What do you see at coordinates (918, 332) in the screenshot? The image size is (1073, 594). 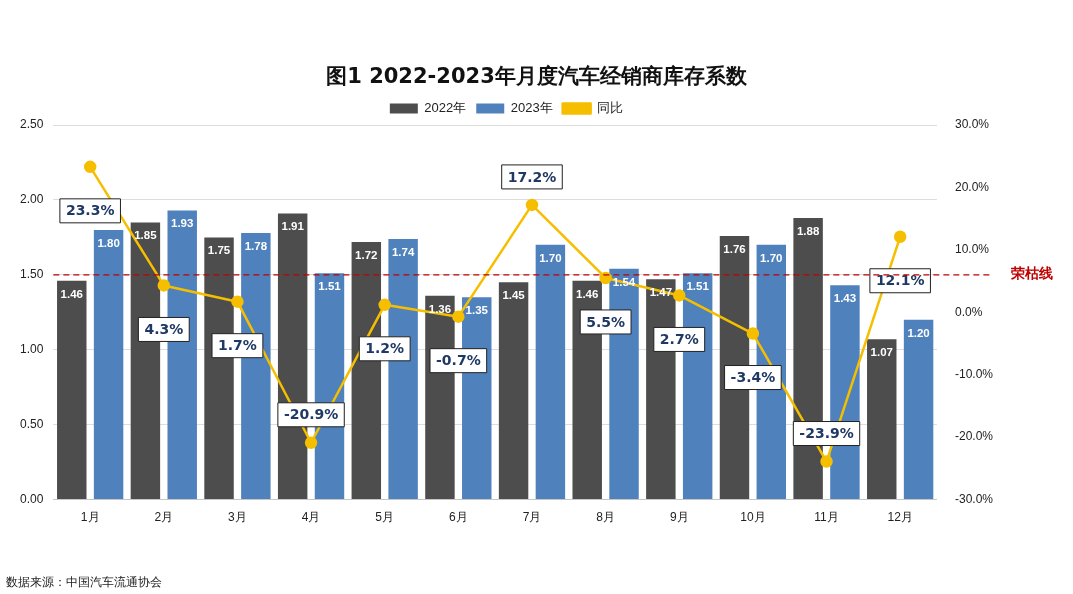 I see `data-label: 1.20` at bounding box center [918, 332].